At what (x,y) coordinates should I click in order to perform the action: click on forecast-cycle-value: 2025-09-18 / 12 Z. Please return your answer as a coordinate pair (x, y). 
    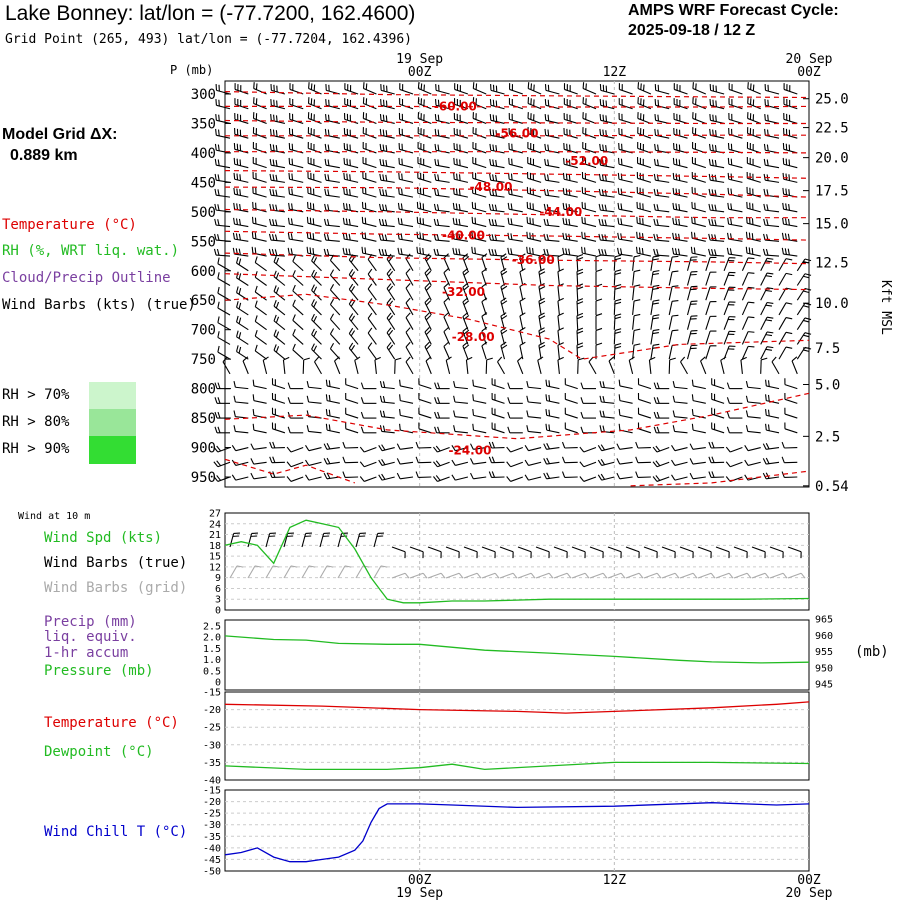
    Looking at the image, I should click on (692, 30).